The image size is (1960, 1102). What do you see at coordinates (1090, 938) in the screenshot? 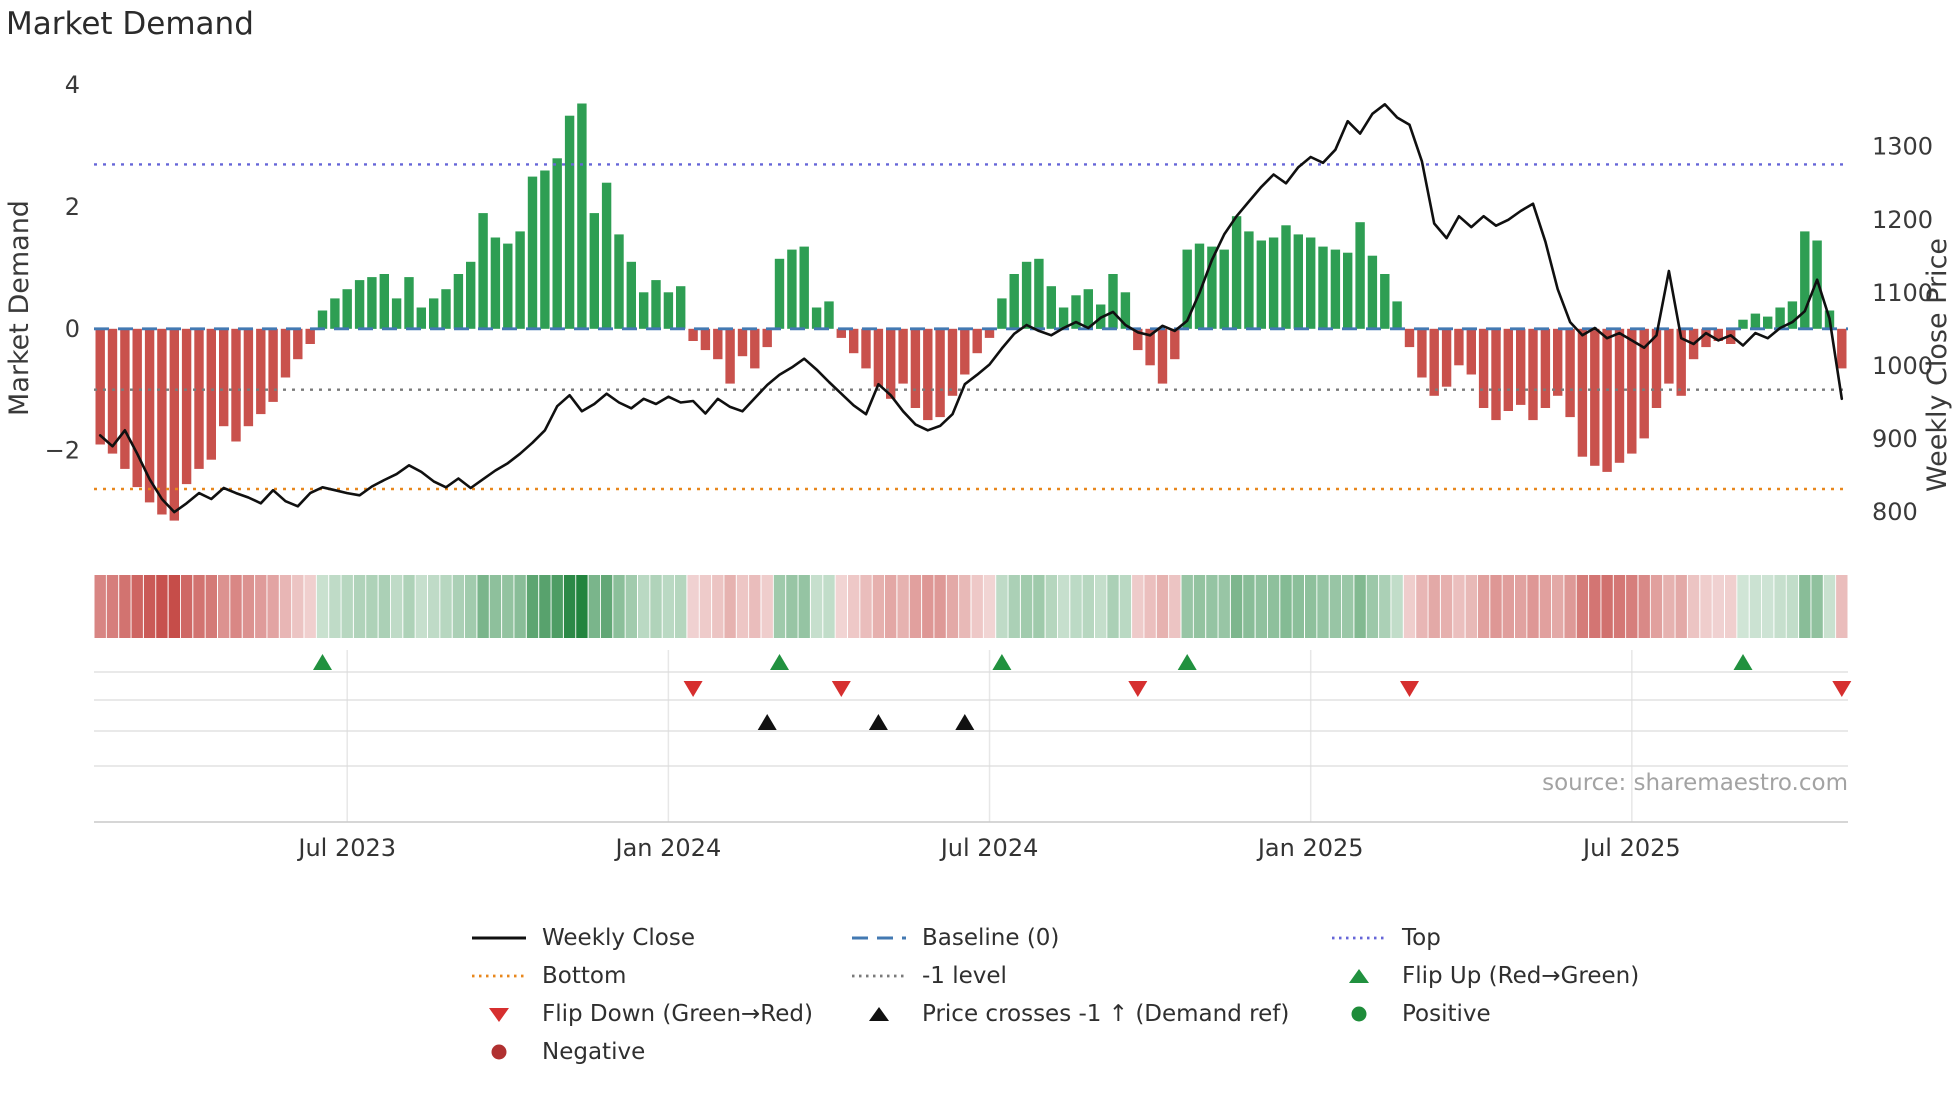
I see `legend-item-baseline-0: Baseline (0)` at bounding box center [1090, 938].